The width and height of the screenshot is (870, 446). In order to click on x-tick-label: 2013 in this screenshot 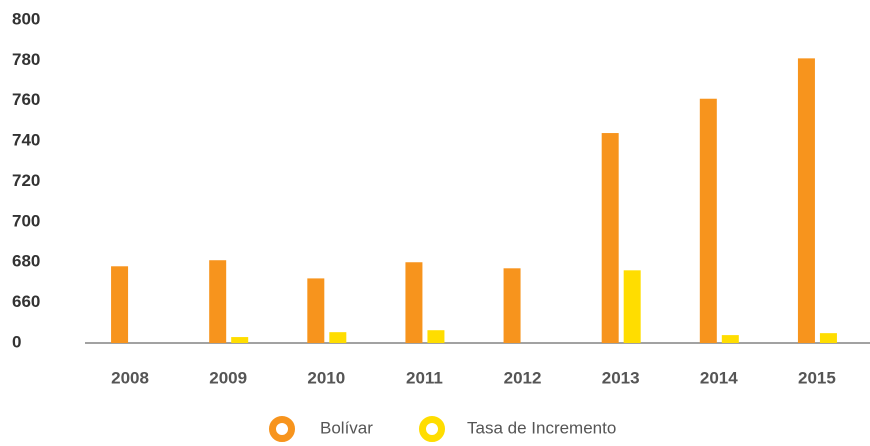, I will do `click(621, 377)`.